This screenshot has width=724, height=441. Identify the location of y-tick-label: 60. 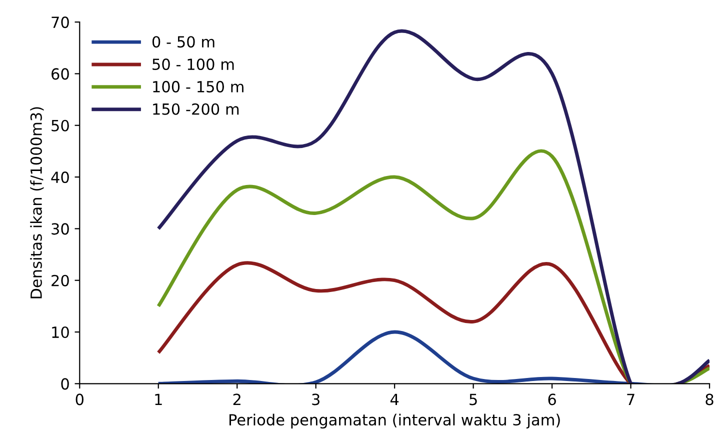
(60, 74).